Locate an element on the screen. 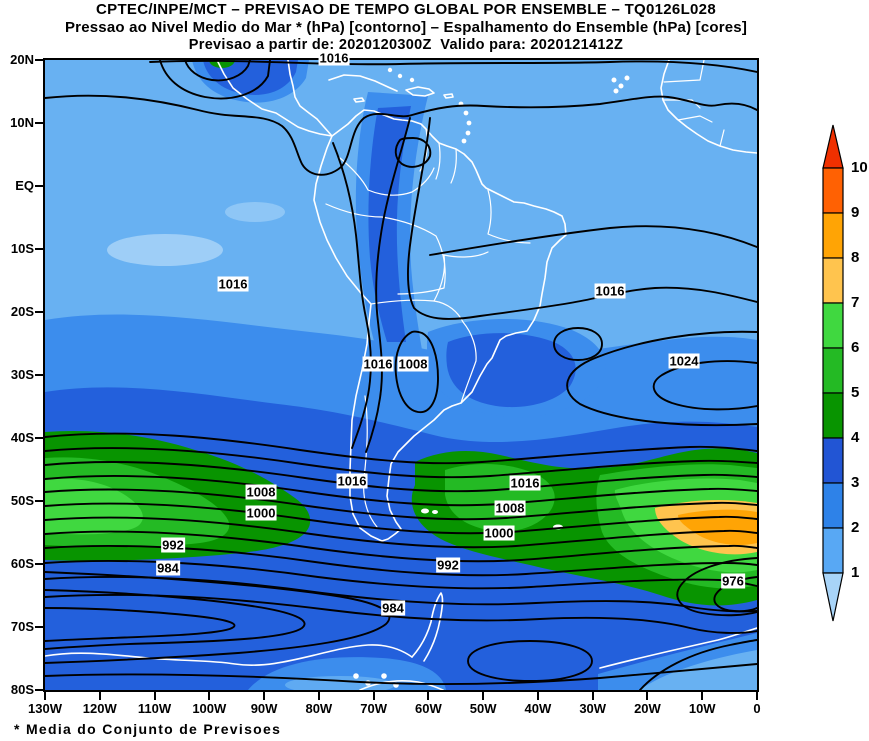 The height and width of the screenshot is (741, 869). colorbar-value: 5 is located at coordinates (855, 392).